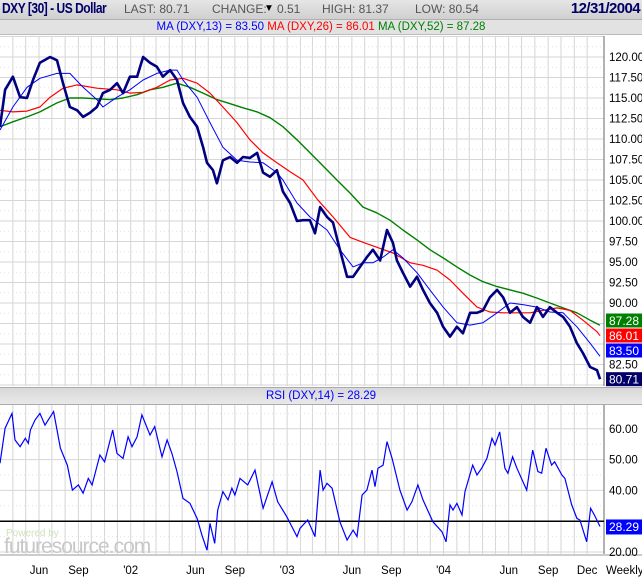 The width and height of the screenshot is (642, 579). I want to click on price-tick-label: 90.00, so click(623, 304).